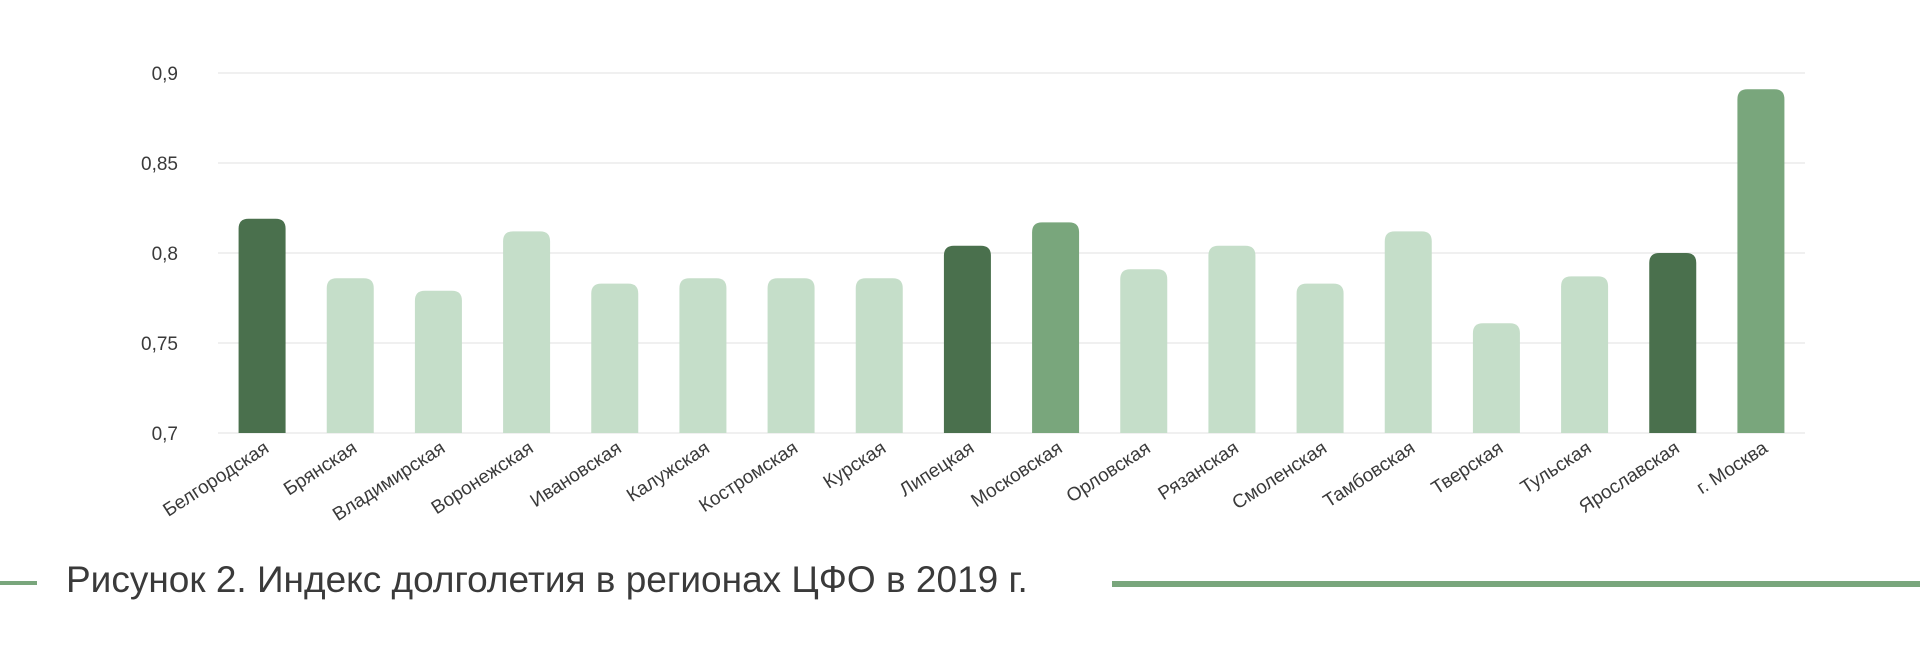 The height and width of the screenshot is (670, 1920). I want to click on x-tick-label: Костромская, so click(748, 477).